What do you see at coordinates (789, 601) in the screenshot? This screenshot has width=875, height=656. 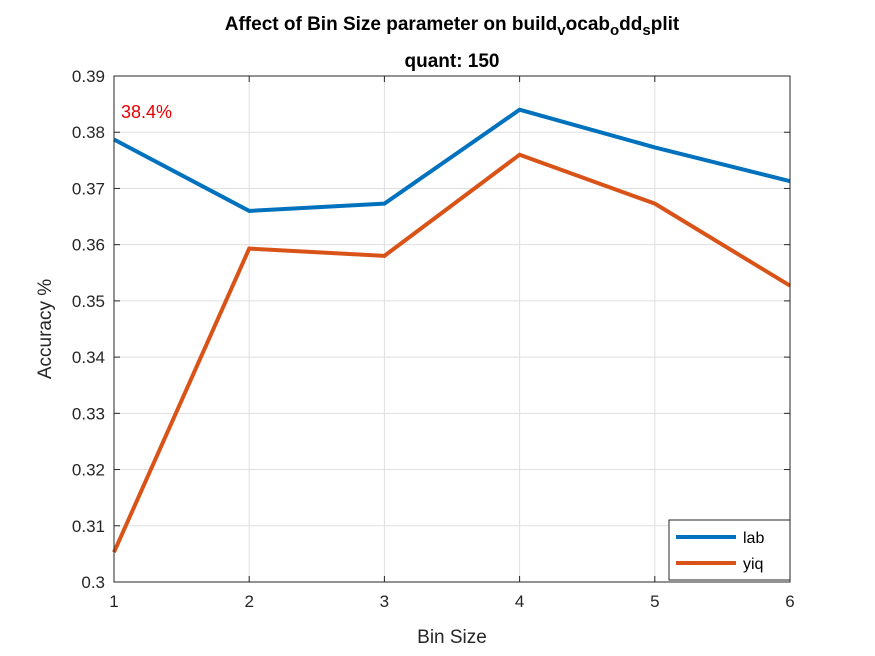 I see `x-tick-label: 6` at bounding box center [789, 601].